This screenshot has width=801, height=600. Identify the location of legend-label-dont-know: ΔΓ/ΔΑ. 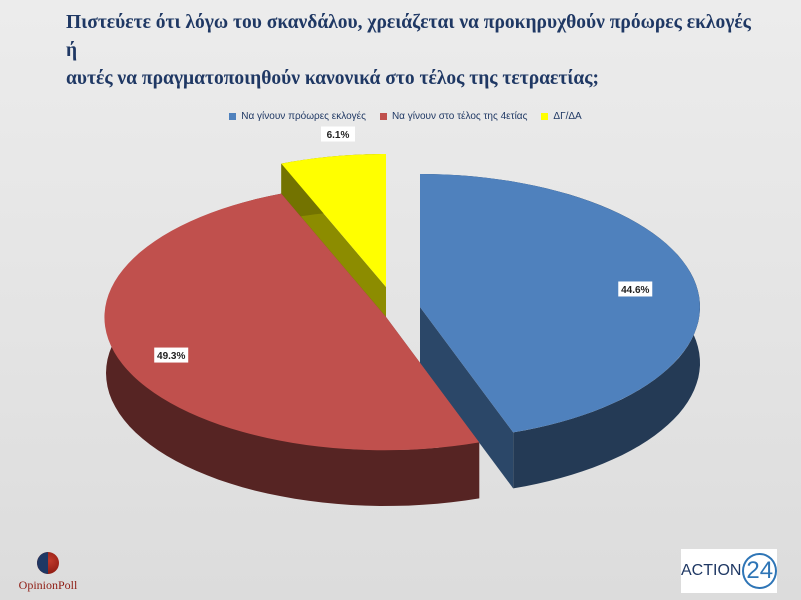
(567, 116).